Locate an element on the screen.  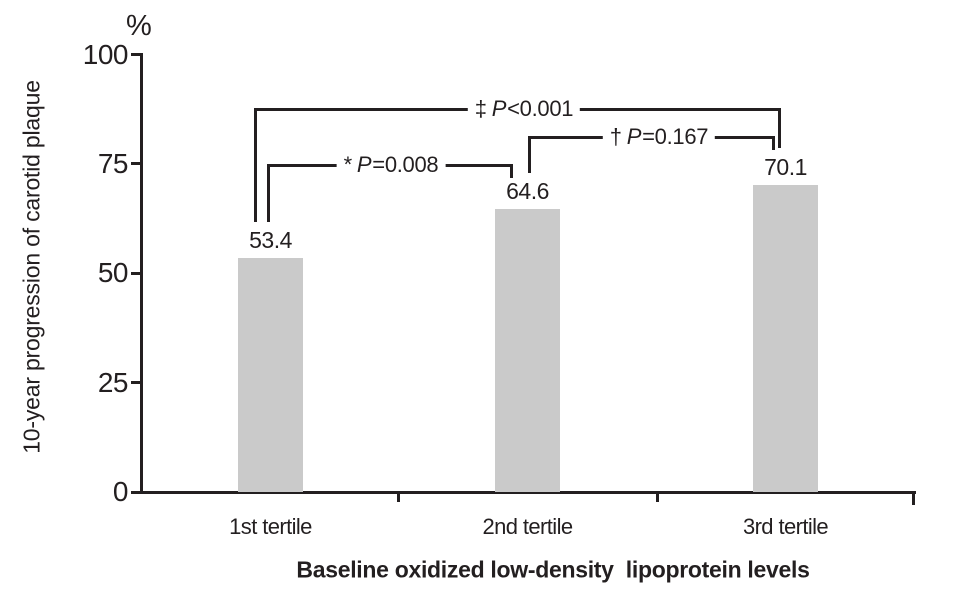
y-axis-line is located at coordinates (141, 273).